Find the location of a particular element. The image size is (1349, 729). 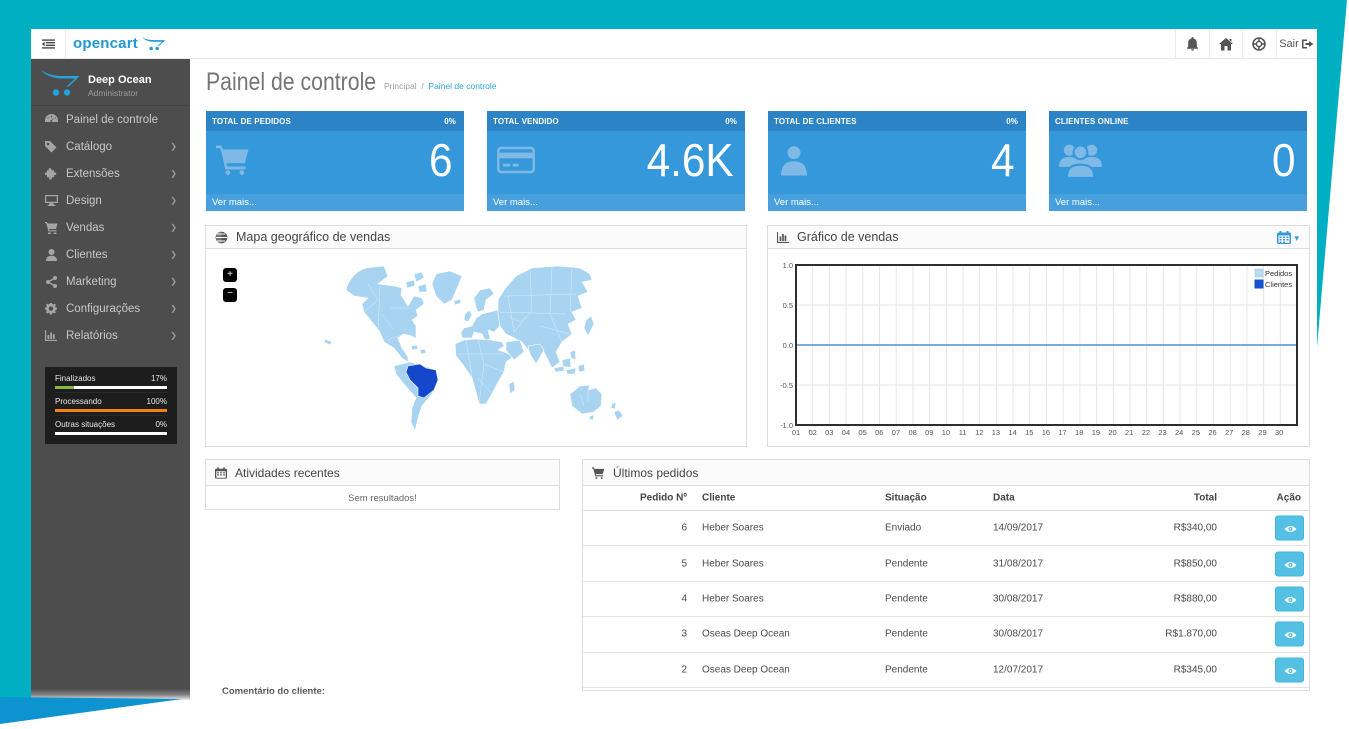

svg-text: 20 is located at coordinates (1112, 432).